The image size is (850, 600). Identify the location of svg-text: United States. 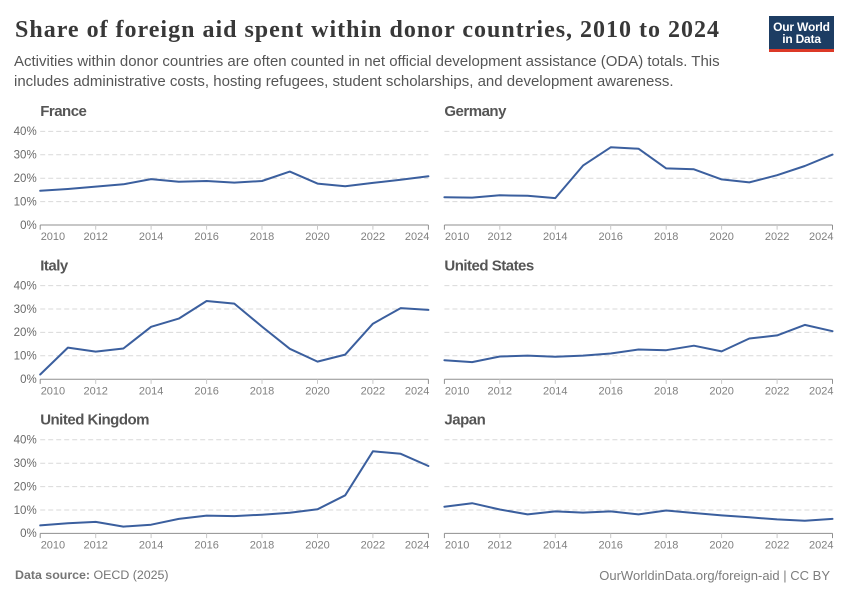
(489, 265).